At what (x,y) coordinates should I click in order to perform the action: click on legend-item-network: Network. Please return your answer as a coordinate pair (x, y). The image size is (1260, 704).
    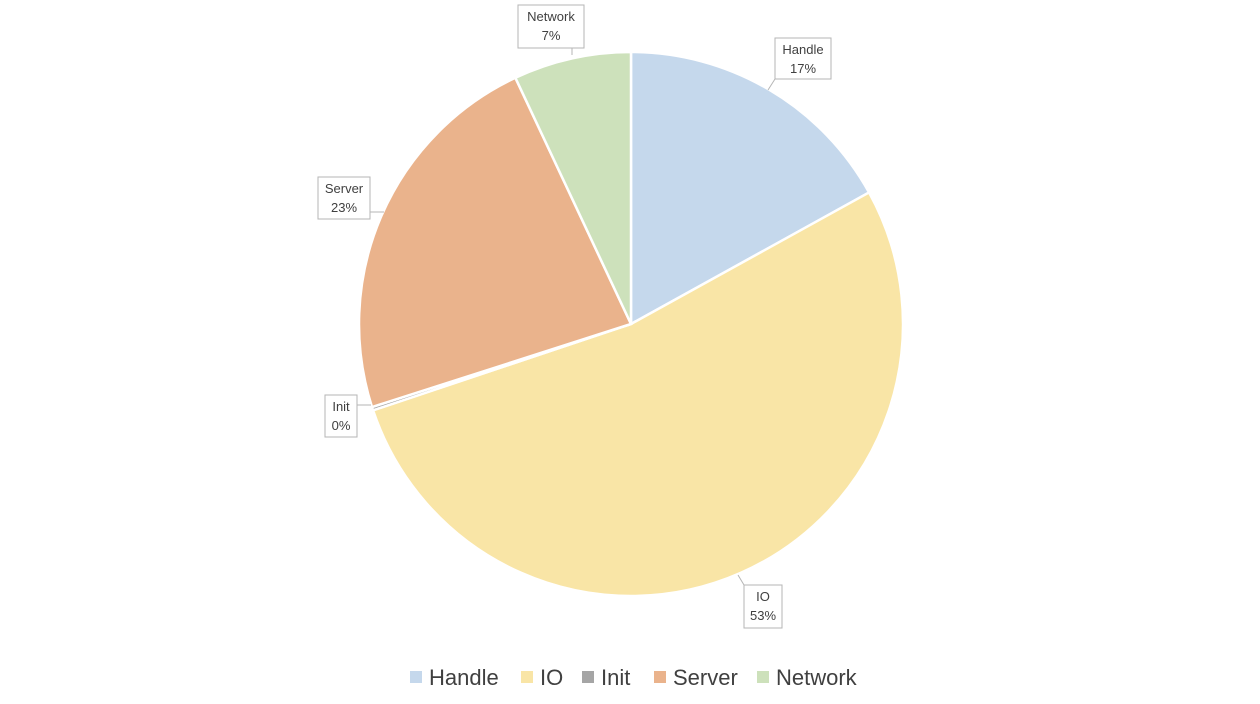
    Looking at the image, I should click on (807, 677).